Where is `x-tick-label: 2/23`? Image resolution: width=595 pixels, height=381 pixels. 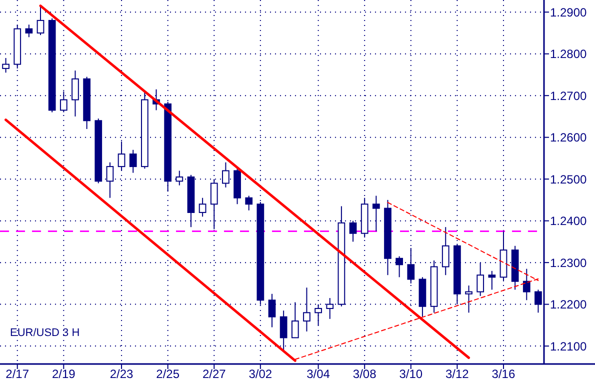
x-tick-label: 2/23 is located at coordinates (122, 374).